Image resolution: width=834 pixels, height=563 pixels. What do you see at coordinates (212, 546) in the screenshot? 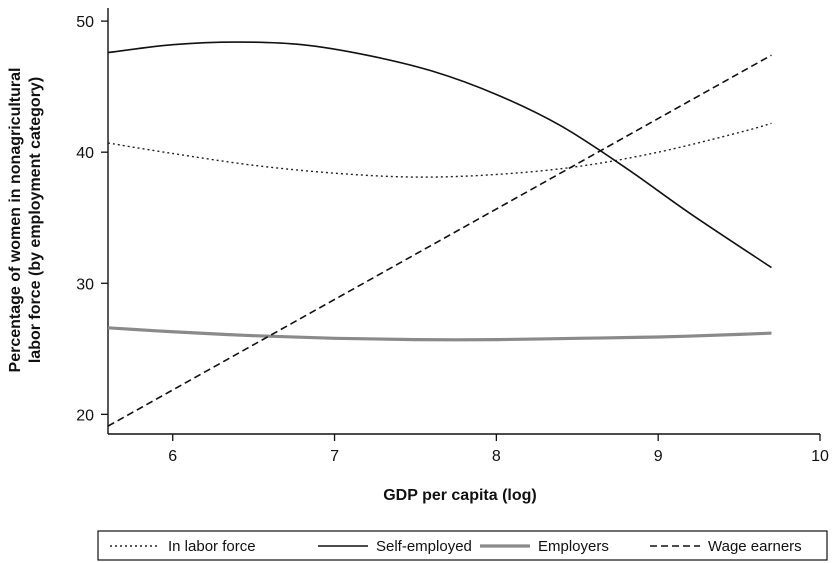
I see `legend-label: In labor force` at bounding box center [212, 546].